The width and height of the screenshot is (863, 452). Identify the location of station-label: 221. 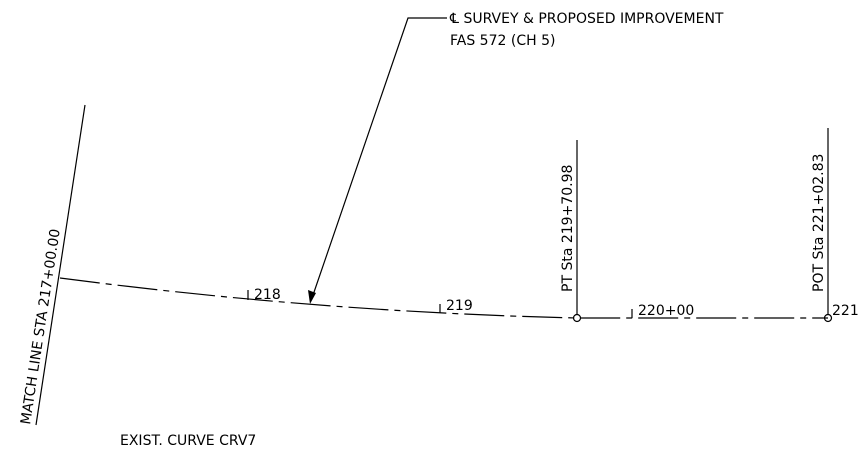
(845, 311).